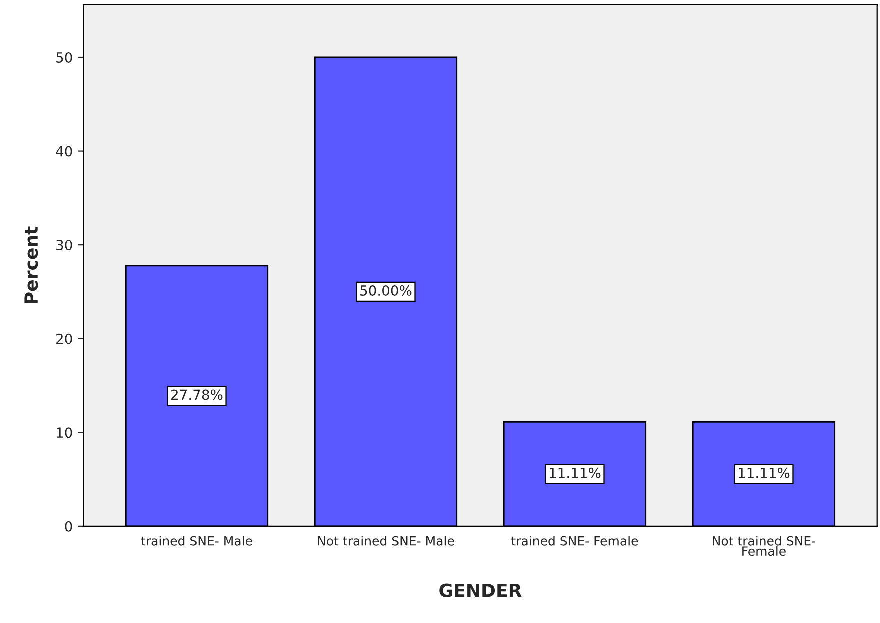 The image size is (880, 623). Describe the element at coordinates (386, 541) in the screenshot. I see `x-tick-label: Not trained SNE- Male` at that location.